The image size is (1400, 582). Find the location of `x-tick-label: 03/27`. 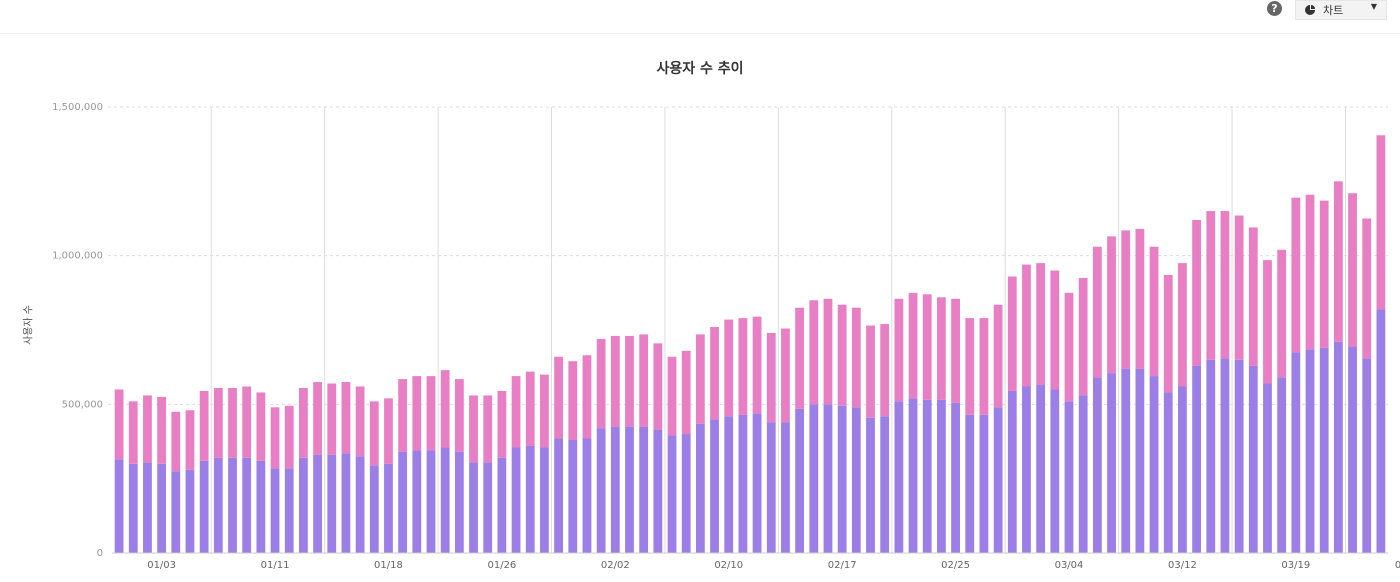

x-tick-label: 03/27 is located at coordinates (1397, 565).